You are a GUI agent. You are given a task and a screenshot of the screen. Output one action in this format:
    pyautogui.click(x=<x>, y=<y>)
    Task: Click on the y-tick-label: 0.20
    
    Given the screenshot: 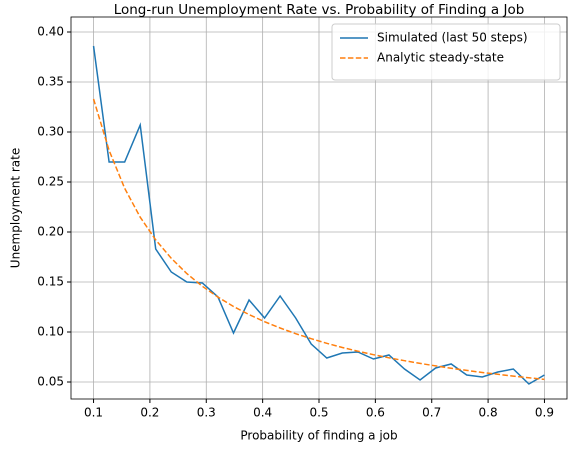 What is the action you would take?
    pyautogui.click(x=50, y=232)
    